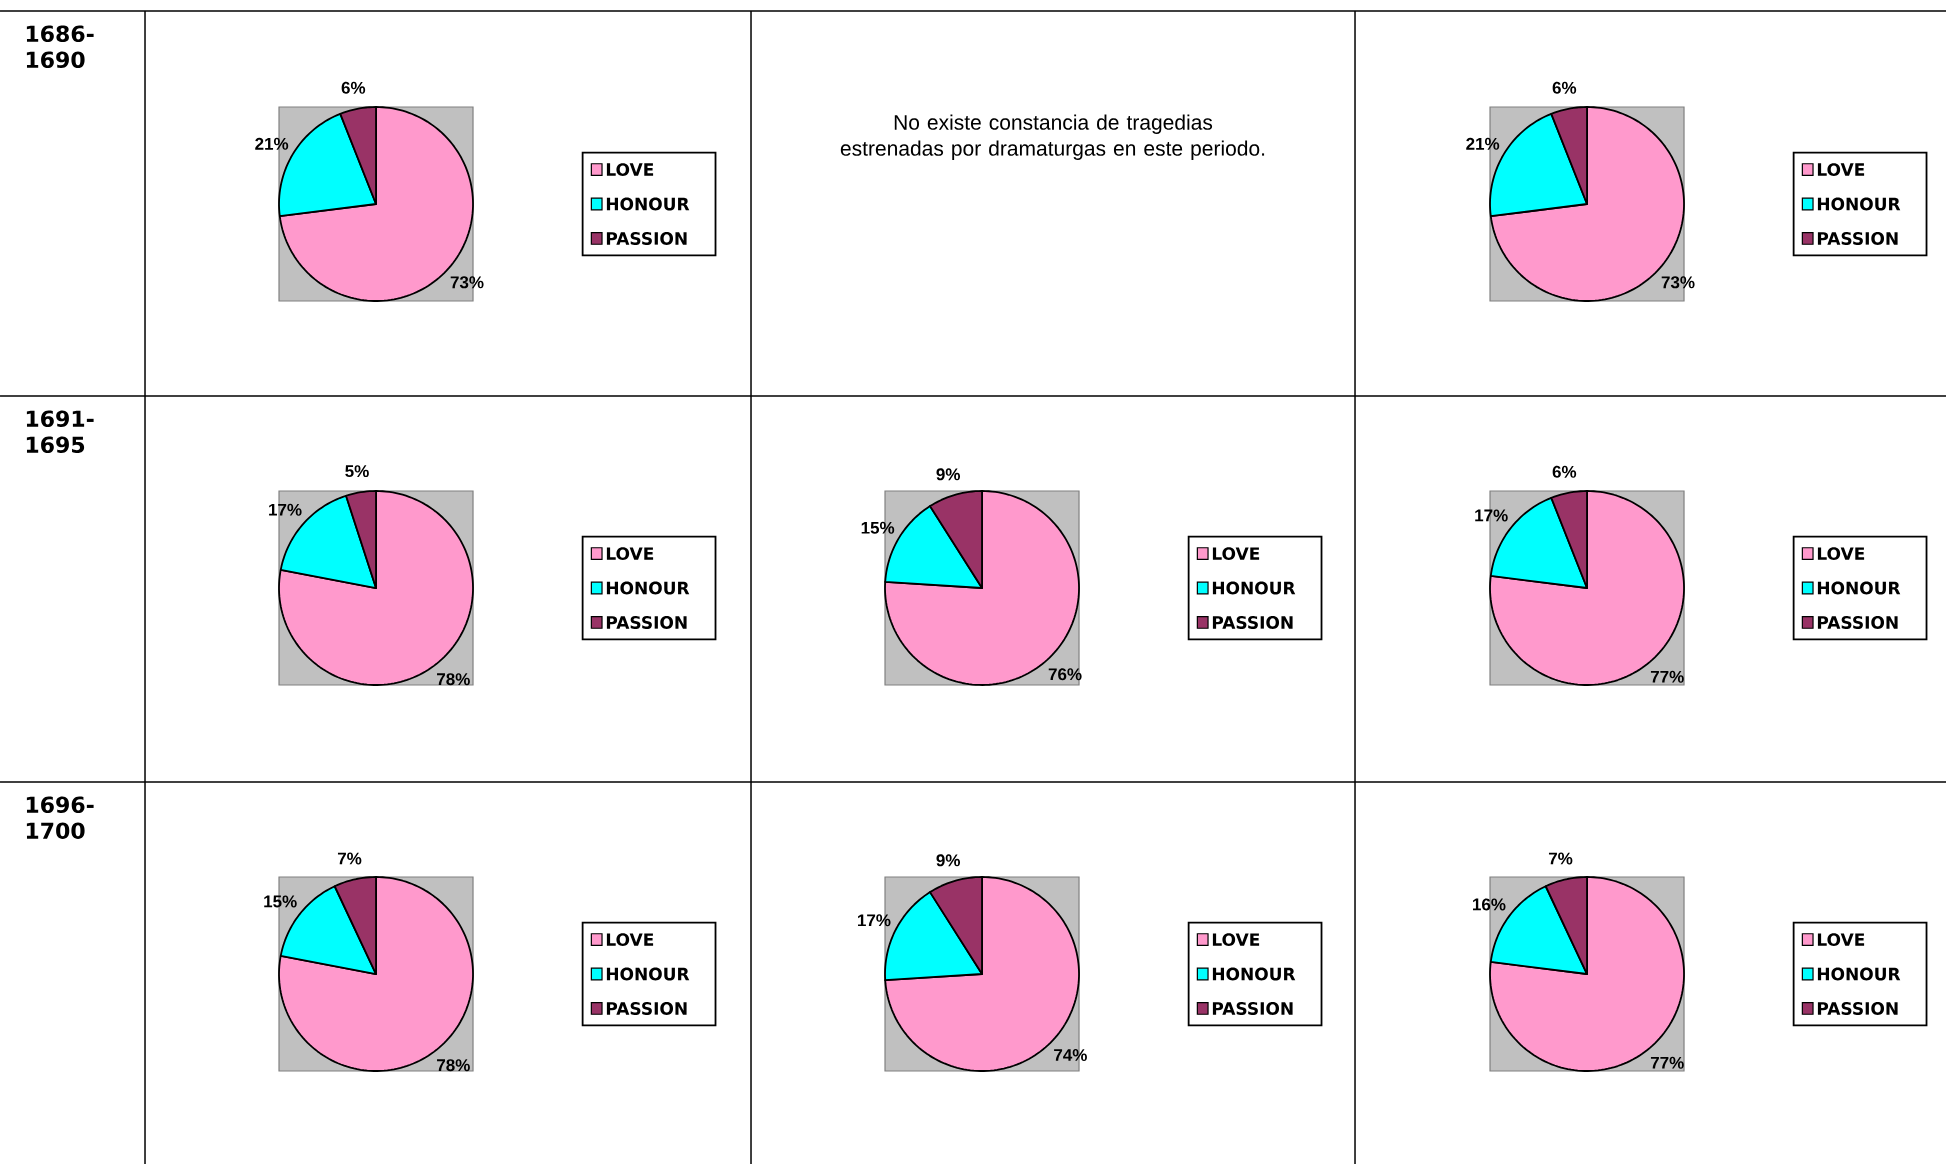  Describe the element at coordinates (60, 47) in the screenshot. I see `text: 1686-1690` at that location.